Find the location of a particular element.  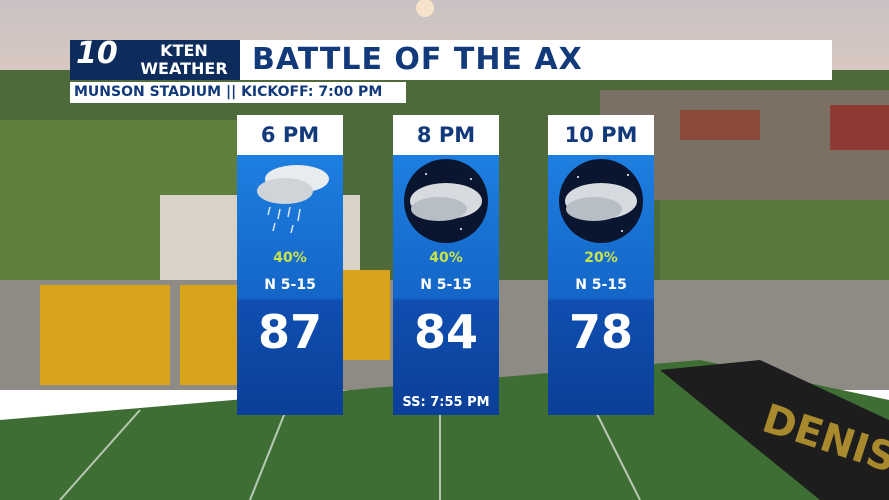

subtitle-bar is located at coordinates (238, 92).